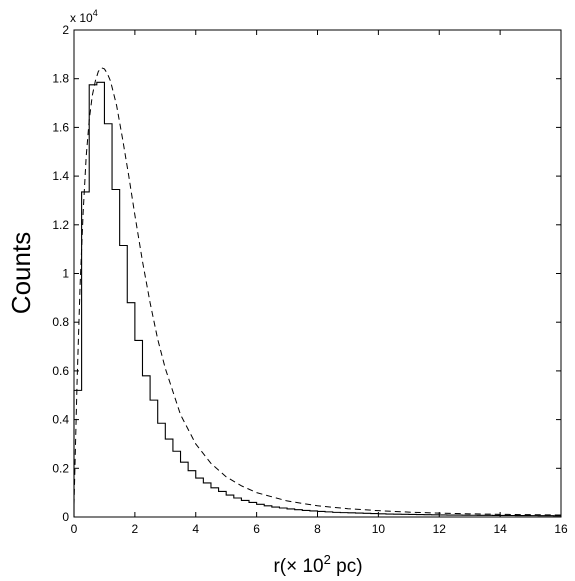 The height and width of the screenshot is (581, 575). I want to click on y-multiplier-exponent: 4, so click(95, 13).